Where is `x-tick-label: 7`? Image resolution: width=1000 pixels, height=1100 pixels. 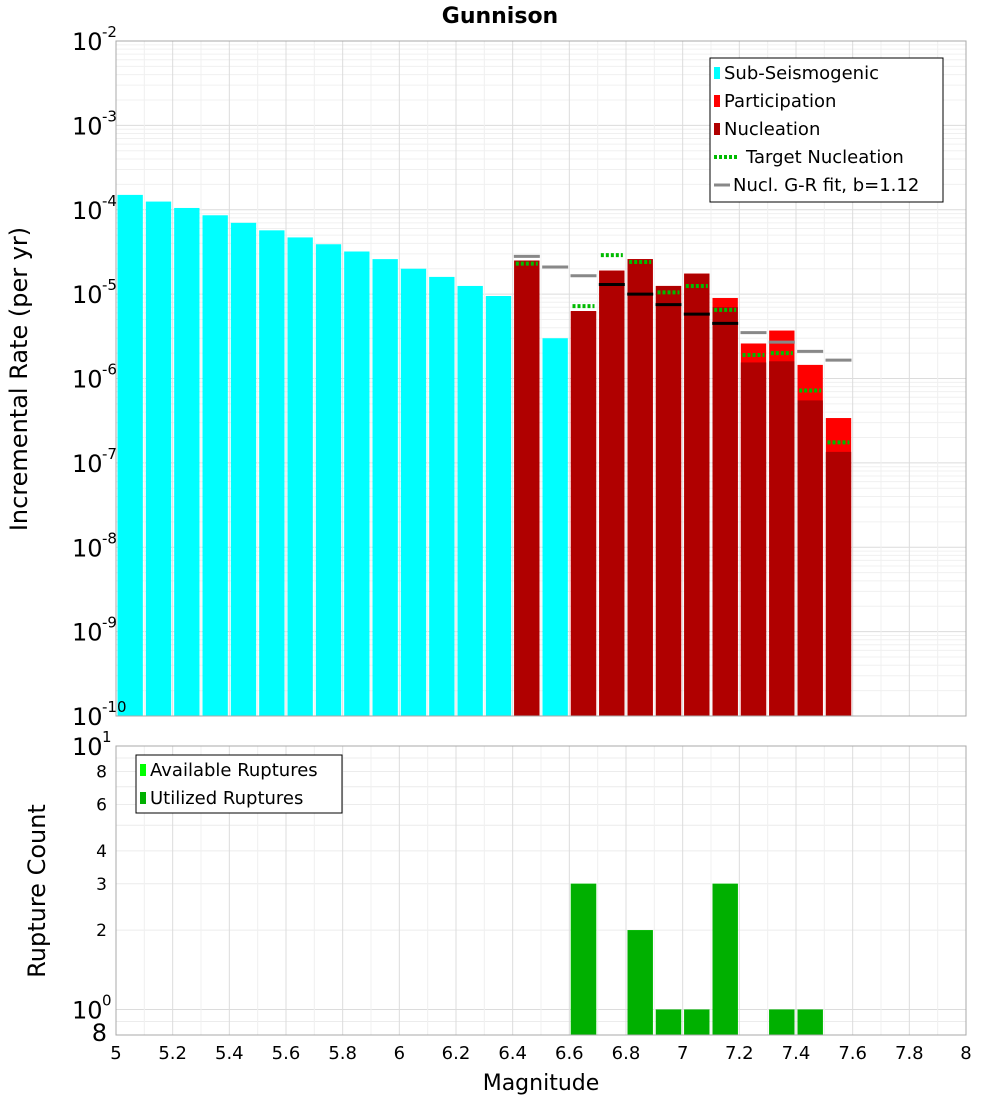
x-tick-label: 7 is located at coordinates (682, 1053).